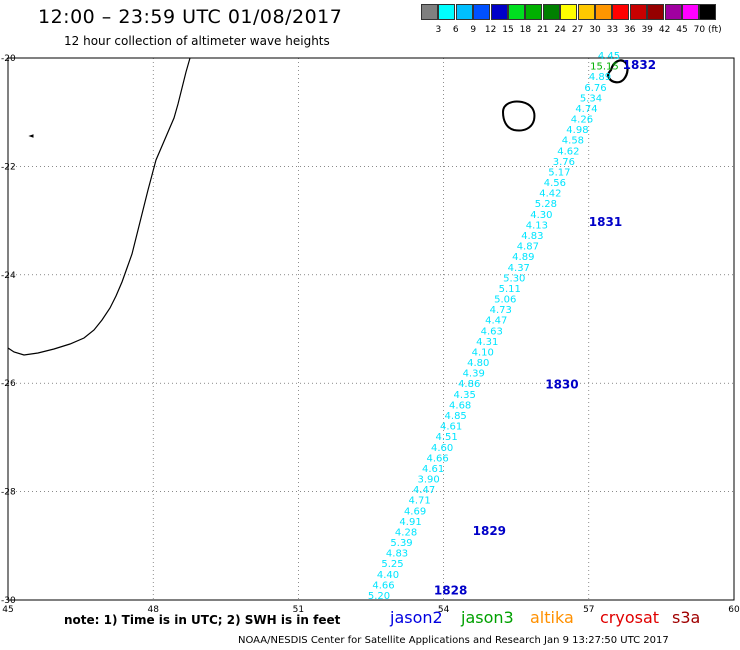 This screenshot has width=740, height=650. What do you see at coordinates (604, 67) in the screenshot?
I see `wave-height-value: 15.15` at bounding box center [604, 67].